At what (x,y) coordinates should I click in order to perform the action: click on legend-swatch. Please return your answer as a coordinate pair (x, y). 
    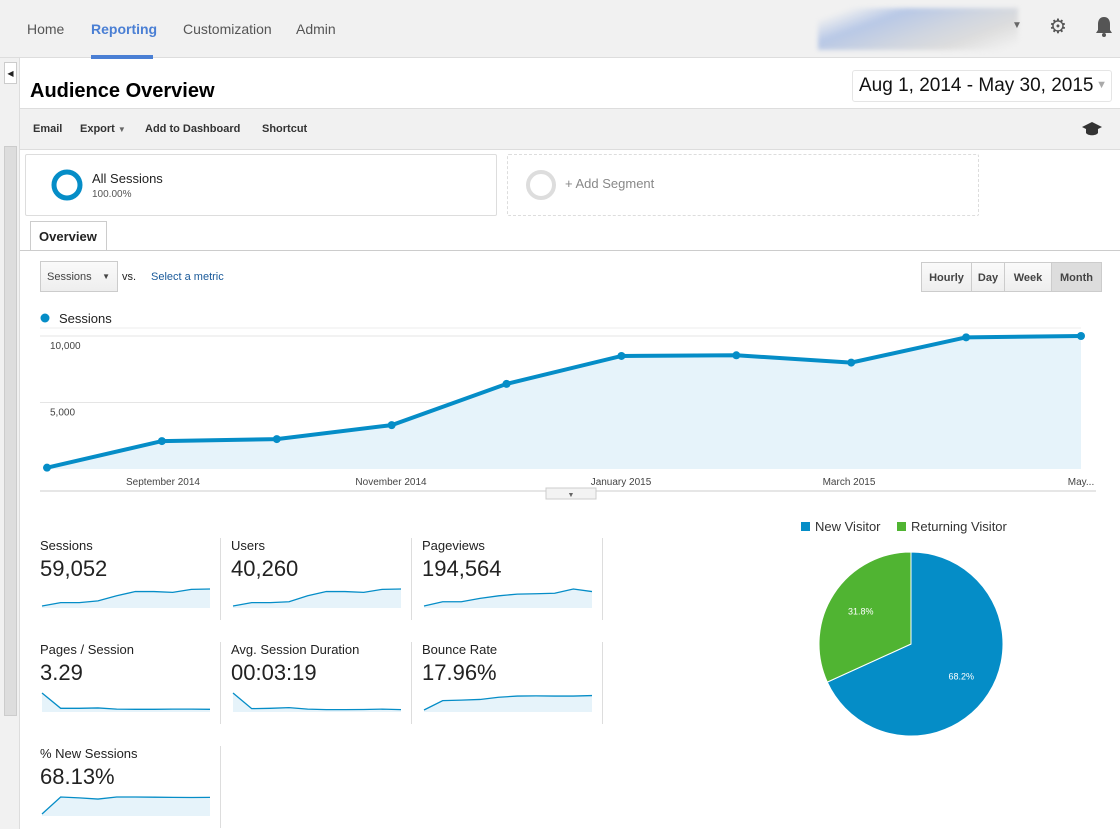
    Looking at the image, I should click on (805, 526).